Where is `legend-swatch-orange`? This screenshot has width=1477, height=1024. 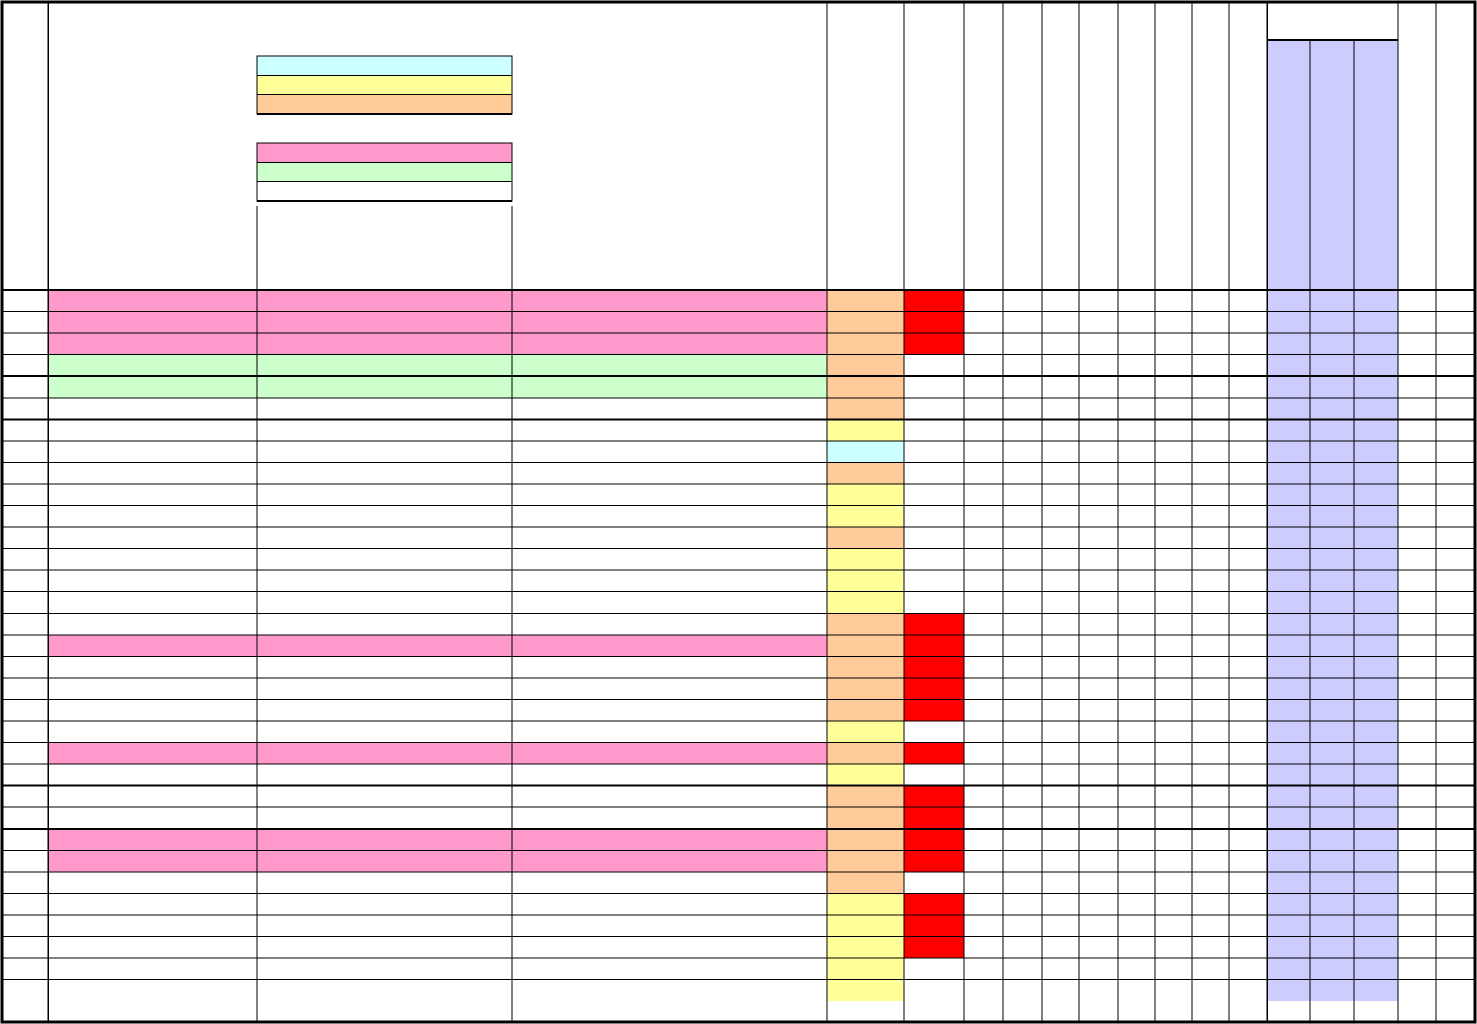
legend-swatch-orange is located at coordinates (384, 104).